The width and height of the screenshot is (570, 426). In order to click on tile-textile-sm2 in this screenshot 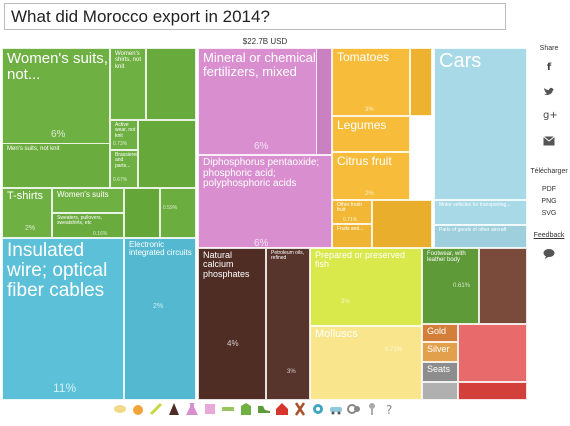, I will do `click(142, 213)`.